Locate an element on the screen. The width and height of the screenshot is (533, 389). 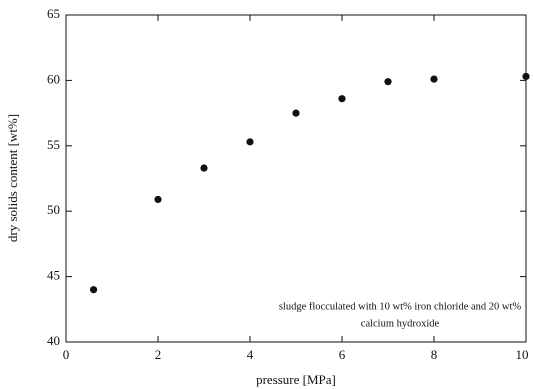
x-tick-label: 2 is located at coordinates (158, 354).